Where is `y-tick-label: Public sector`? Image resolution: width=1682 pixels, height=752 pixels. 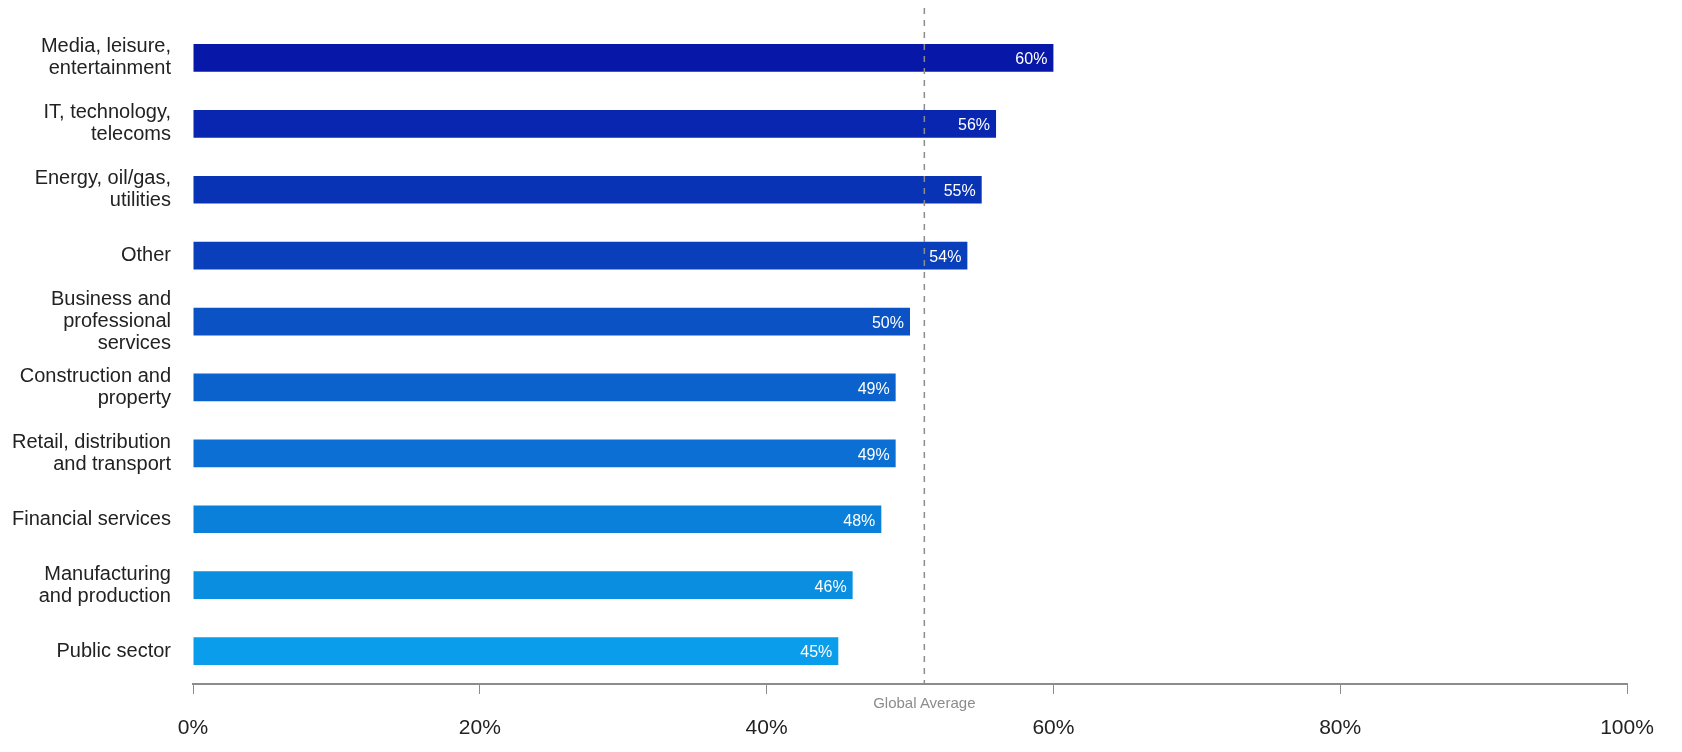
y-tick-label: Public sector is located at coordinates (114, 649).